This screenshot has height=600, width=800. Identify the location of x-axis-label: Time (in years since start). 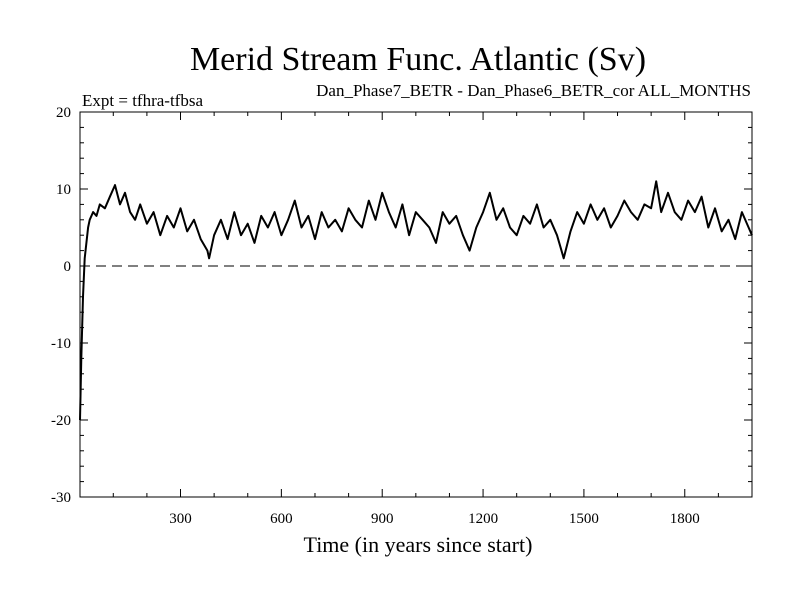
(418, 544).